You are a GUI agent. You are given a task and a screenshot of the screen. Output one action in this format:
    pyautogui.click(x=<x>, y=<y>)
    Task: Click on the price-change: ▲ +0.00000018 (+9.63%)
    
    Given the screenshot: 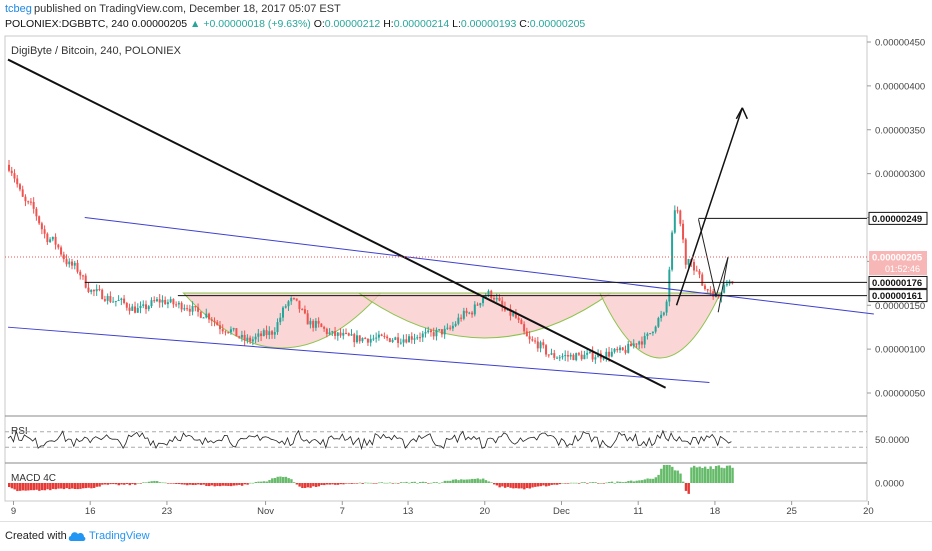 What is the action you would take?
    pyautogui.click(x=250, y=24)
    